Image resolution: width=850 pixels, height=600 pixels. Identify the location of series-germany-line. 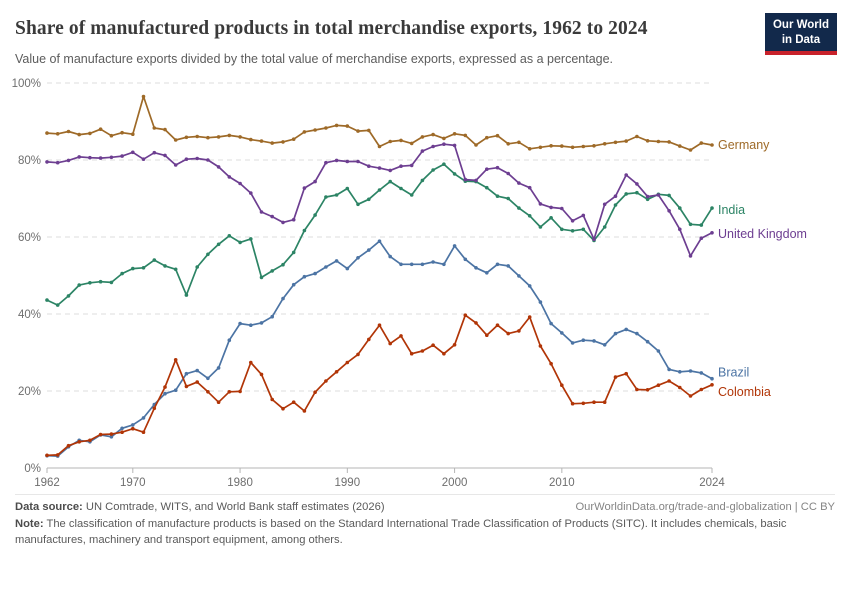
(379, 123).